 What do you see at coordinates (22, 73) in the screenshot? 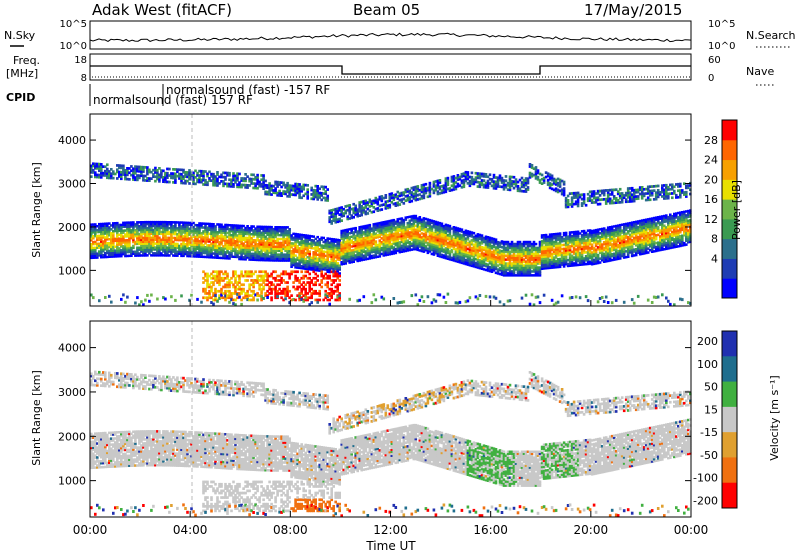
I see `freq-unit-label: [MHz]` at bounding box center [22, 73].